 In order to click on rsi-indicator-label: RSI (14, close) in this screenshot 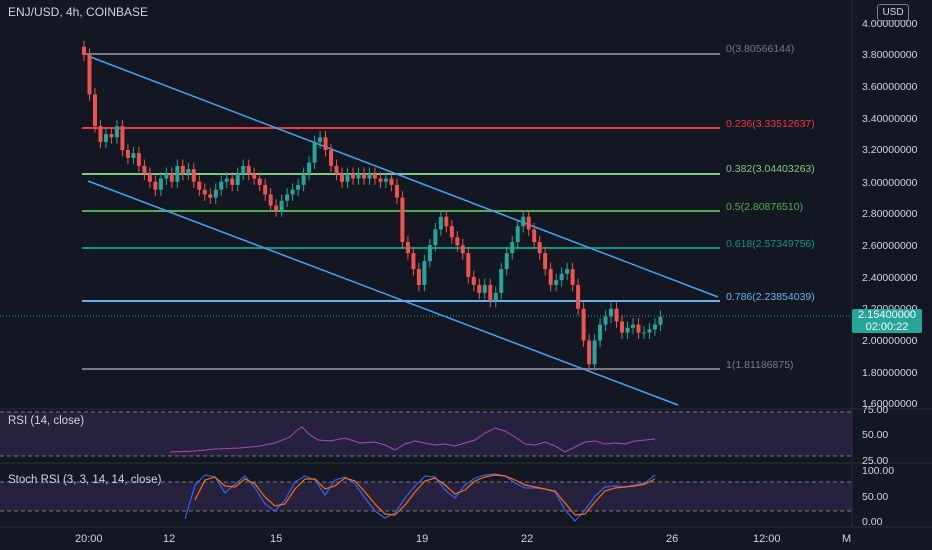, I will do `click(46, 421)`.